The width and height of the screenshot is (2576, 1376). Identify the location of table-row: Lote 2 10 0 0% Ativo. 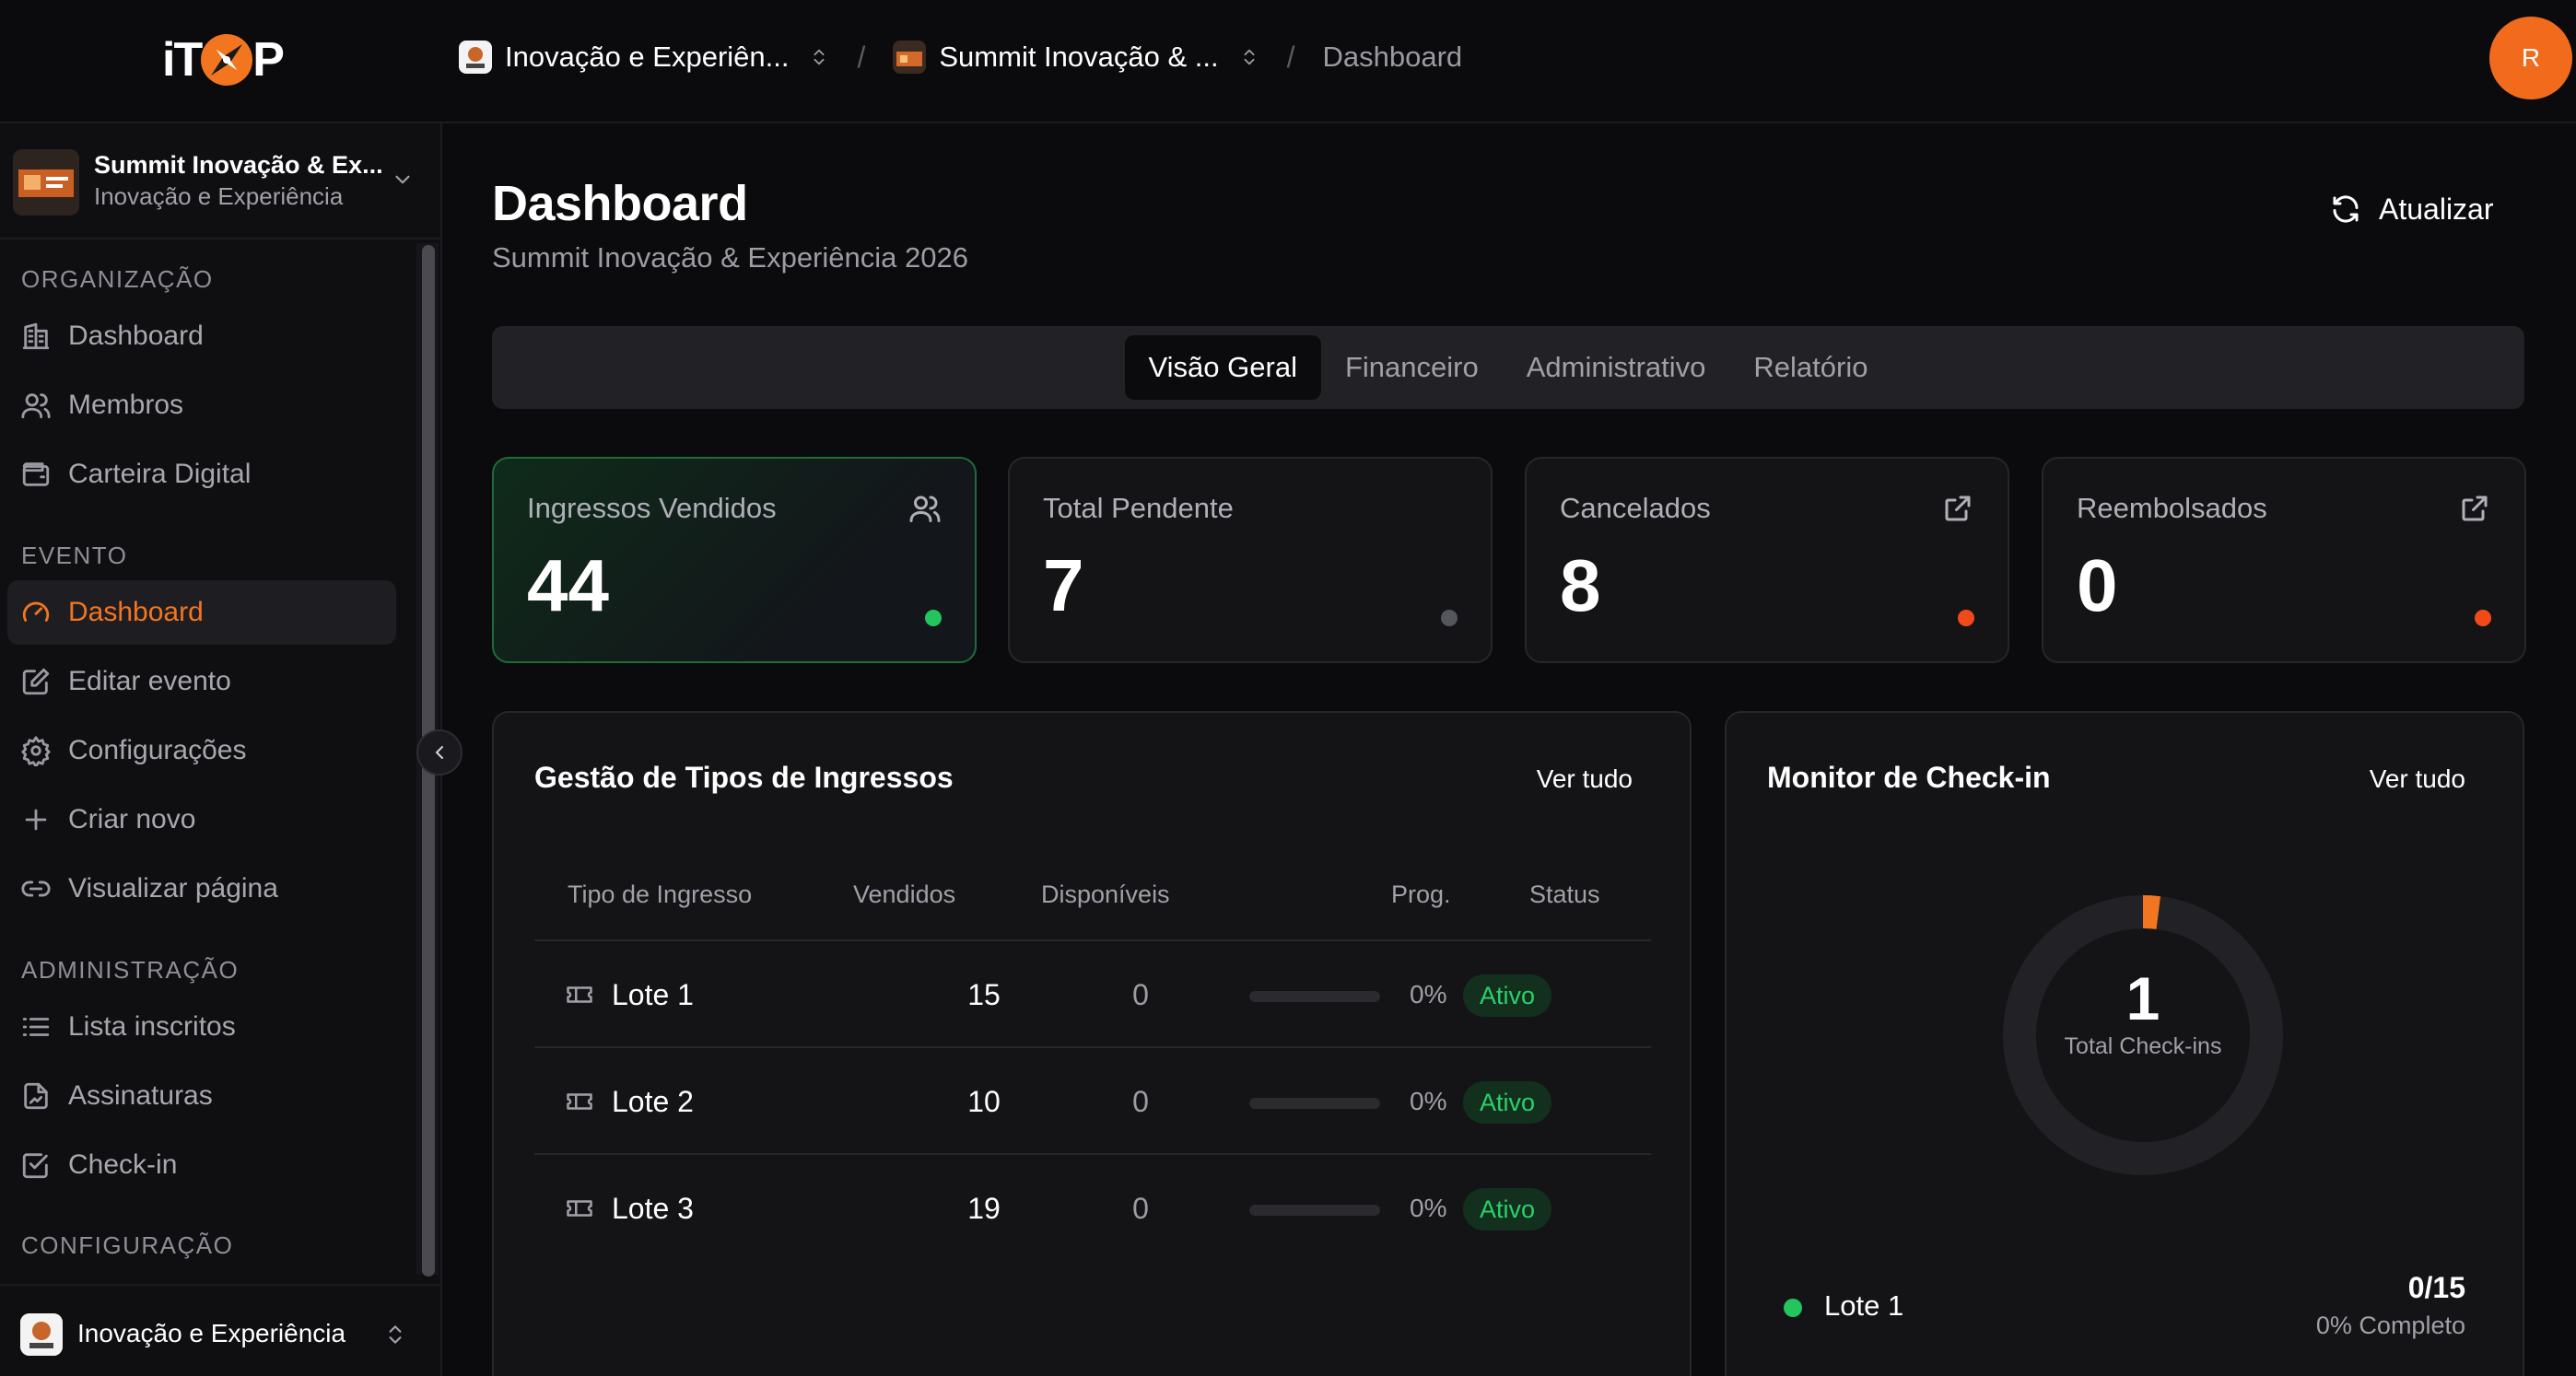
(1092, 1101).